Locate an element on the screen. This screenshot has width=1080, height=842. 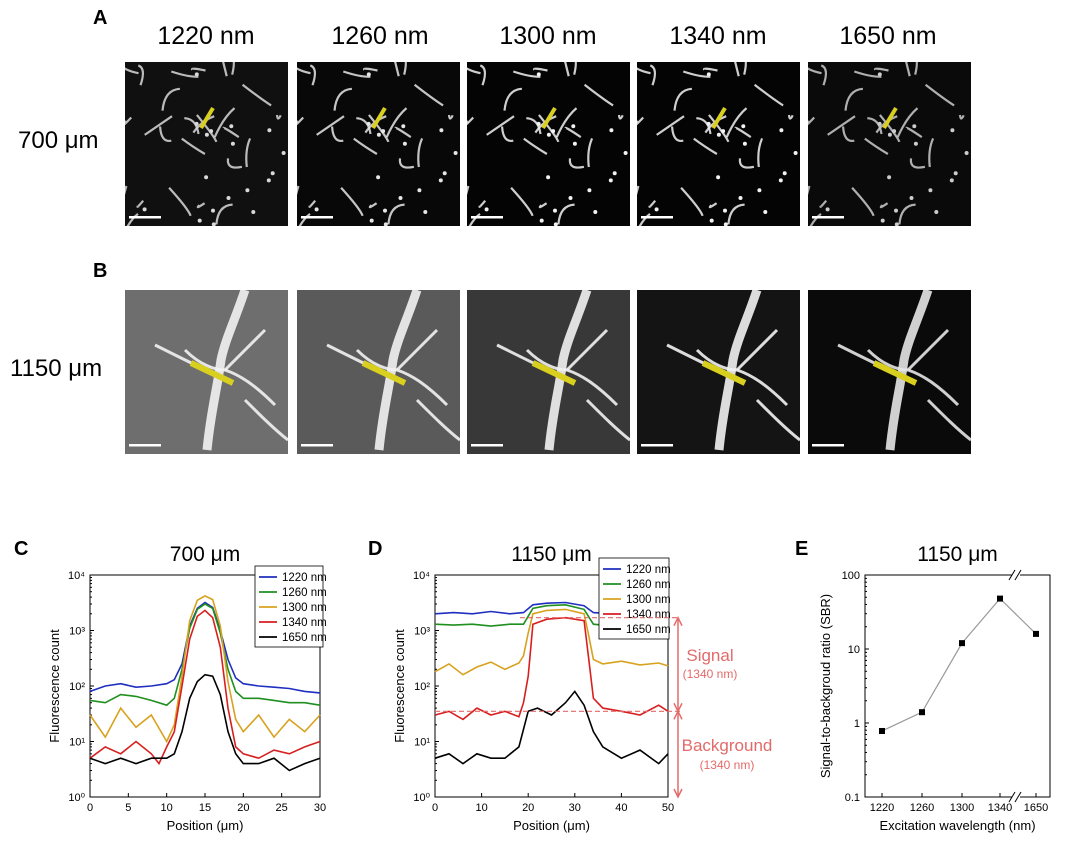
x-tick-label: 1340 is located at coordinates (1000, 808).